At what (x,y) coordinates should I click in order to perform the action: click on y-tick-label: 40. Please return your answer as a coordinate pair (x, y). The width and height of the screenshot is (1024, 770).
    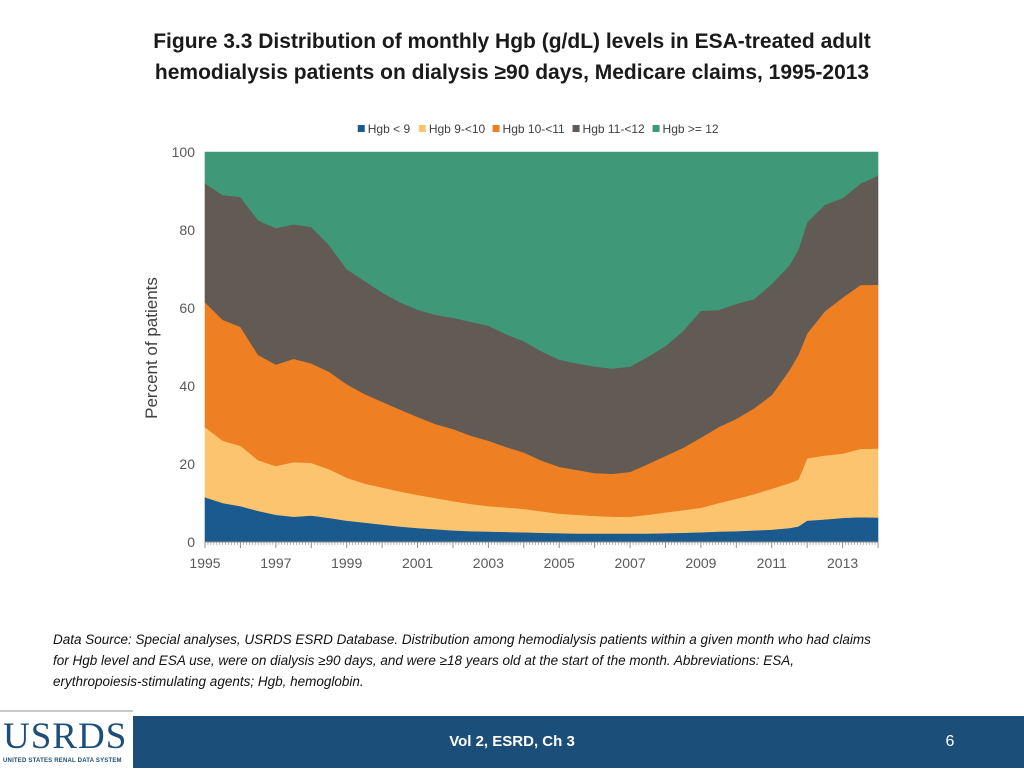
    Looking at the image, I should click on (187, 386).